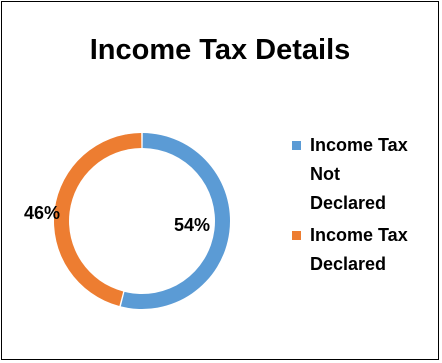  I want to click on legend-label-not-declared-line2: Not, so click(325, 174).